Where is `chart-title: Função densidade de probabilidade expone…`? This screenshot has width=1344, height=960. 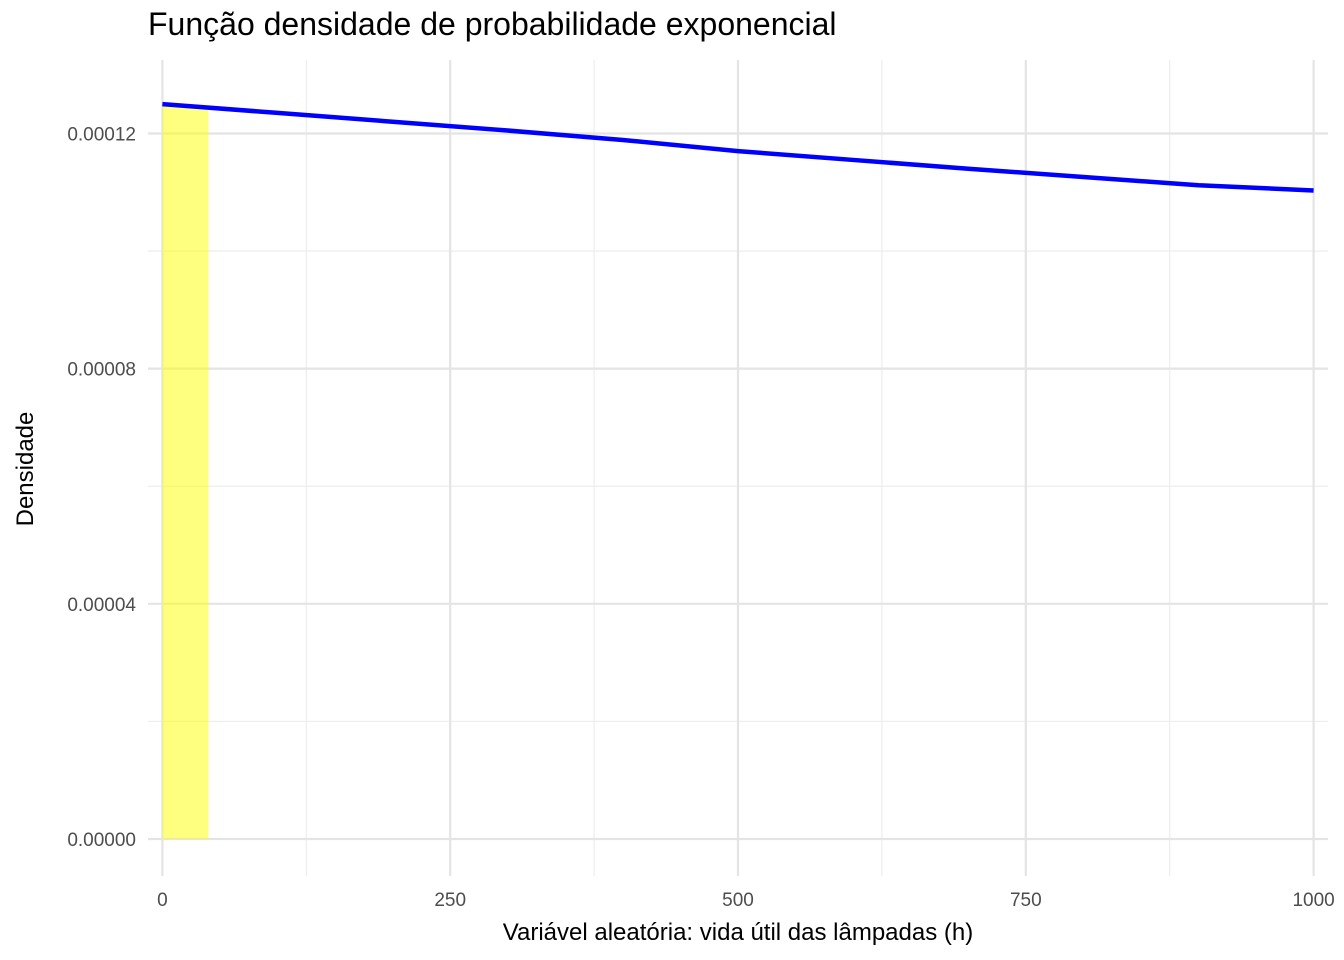
chart-title: Função densidade de probabilidade expone… is located at coordinates (492, 24).